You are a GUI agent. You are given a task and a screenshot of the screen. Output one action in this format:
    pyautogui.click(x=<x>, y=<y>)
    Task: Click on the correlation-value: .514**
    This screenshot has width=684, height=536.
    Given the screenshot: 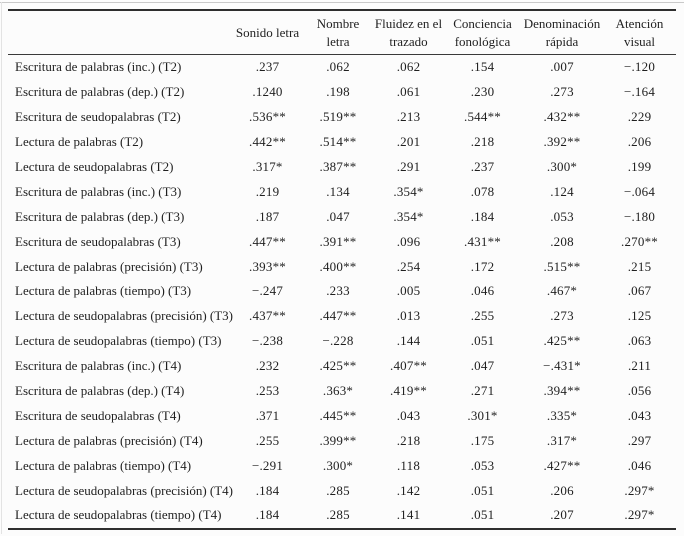 What is the action you would take?
    pyautogui.click(x=338, y=142)
    